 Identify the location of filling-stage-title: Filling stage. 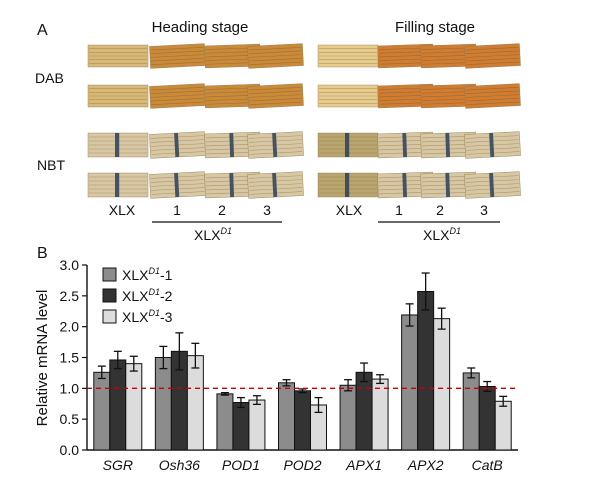
(435, 27).